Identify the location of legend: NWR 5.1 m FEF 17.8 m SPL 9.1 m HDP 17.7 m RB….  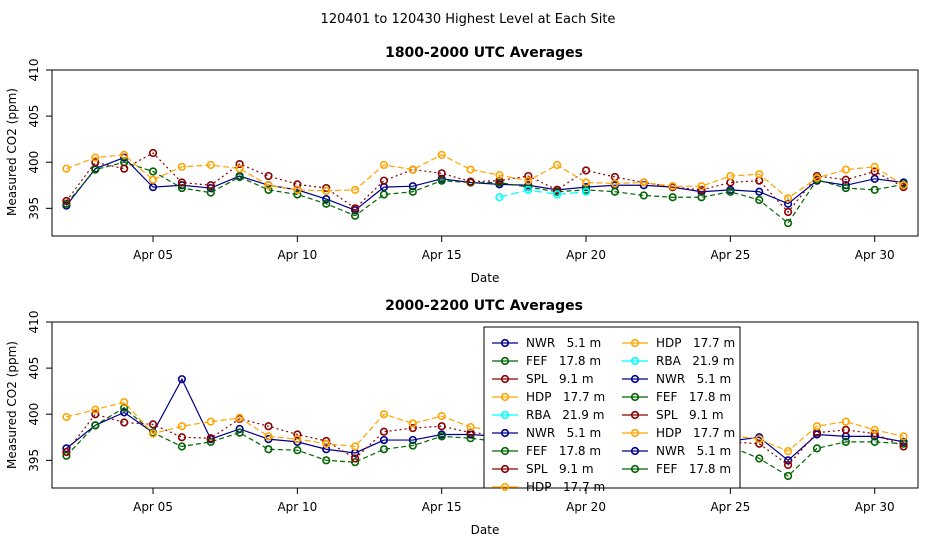
(612, 410).